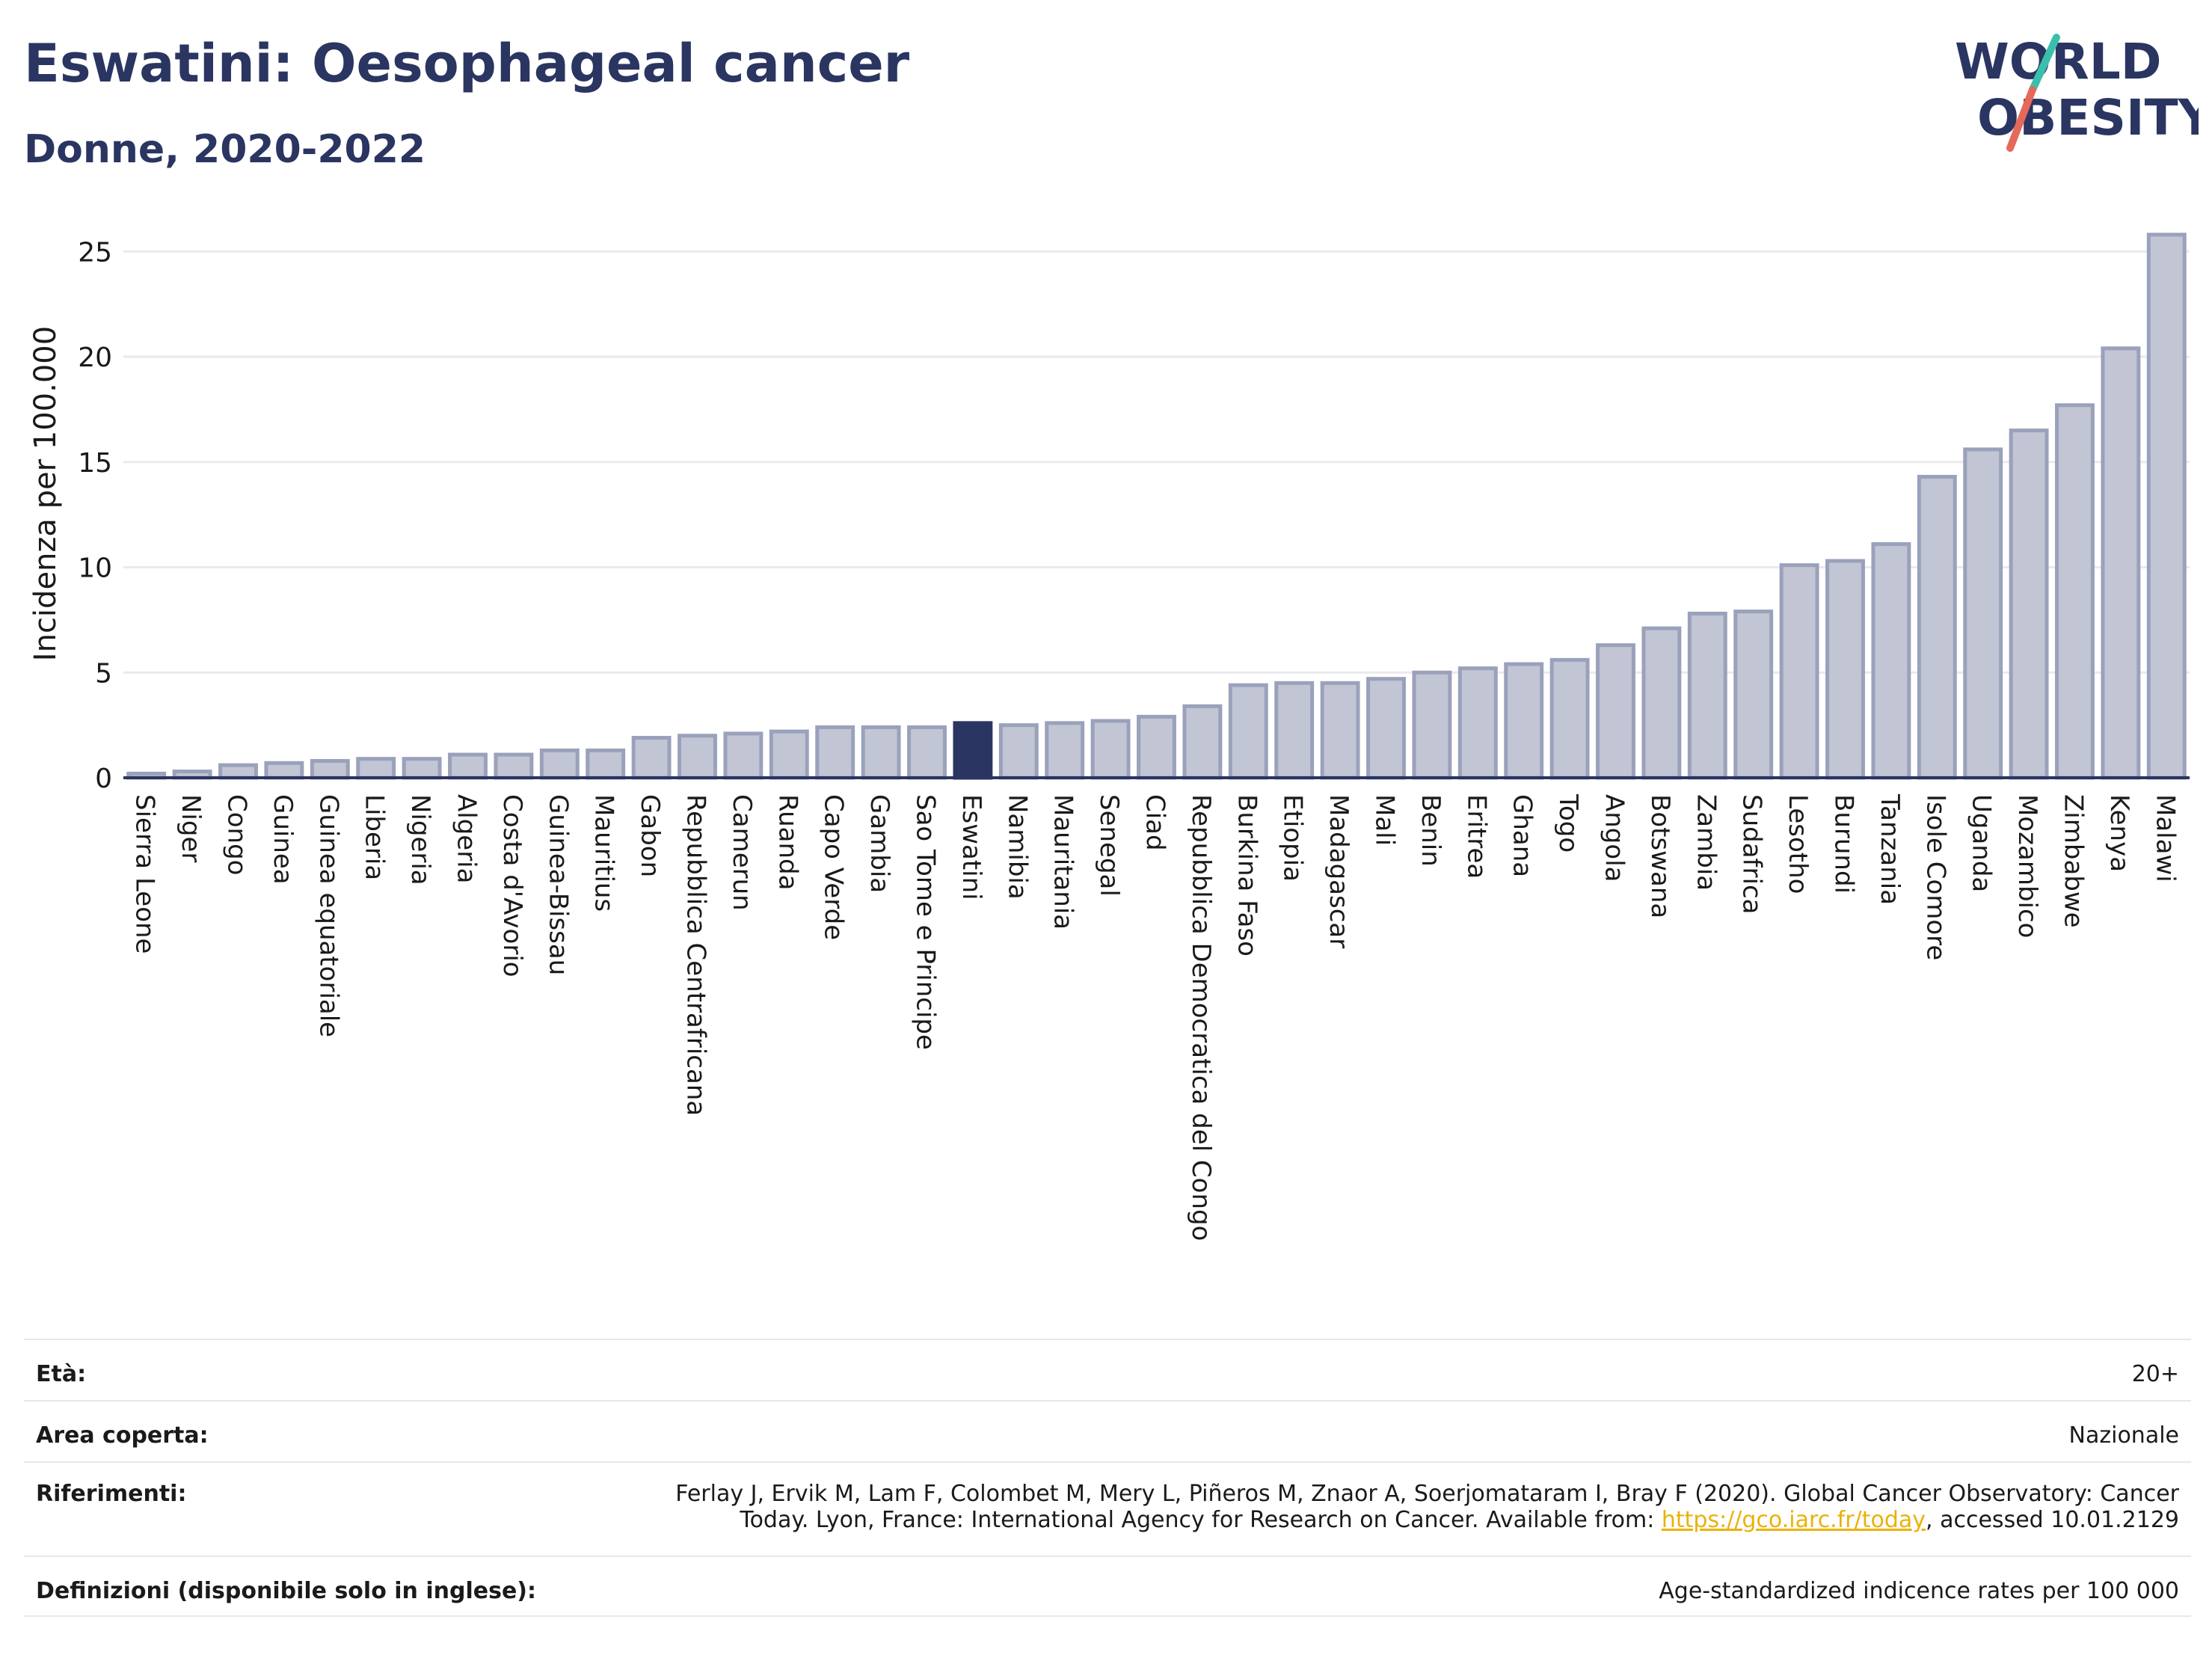 This screenshot has height=1655, width=2212. I want to click on x-tick-label: Repubblica Centrafricana, so click(696, 955).